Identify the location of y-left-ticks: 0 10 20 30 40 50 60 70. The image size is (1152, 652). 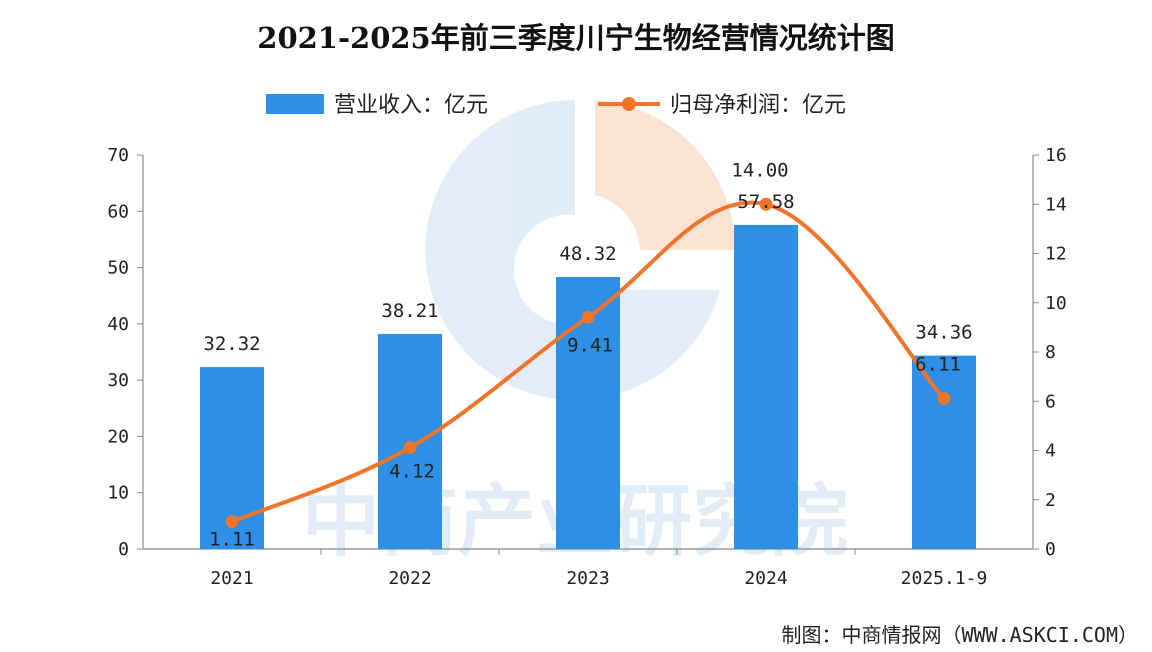
(125, 352).